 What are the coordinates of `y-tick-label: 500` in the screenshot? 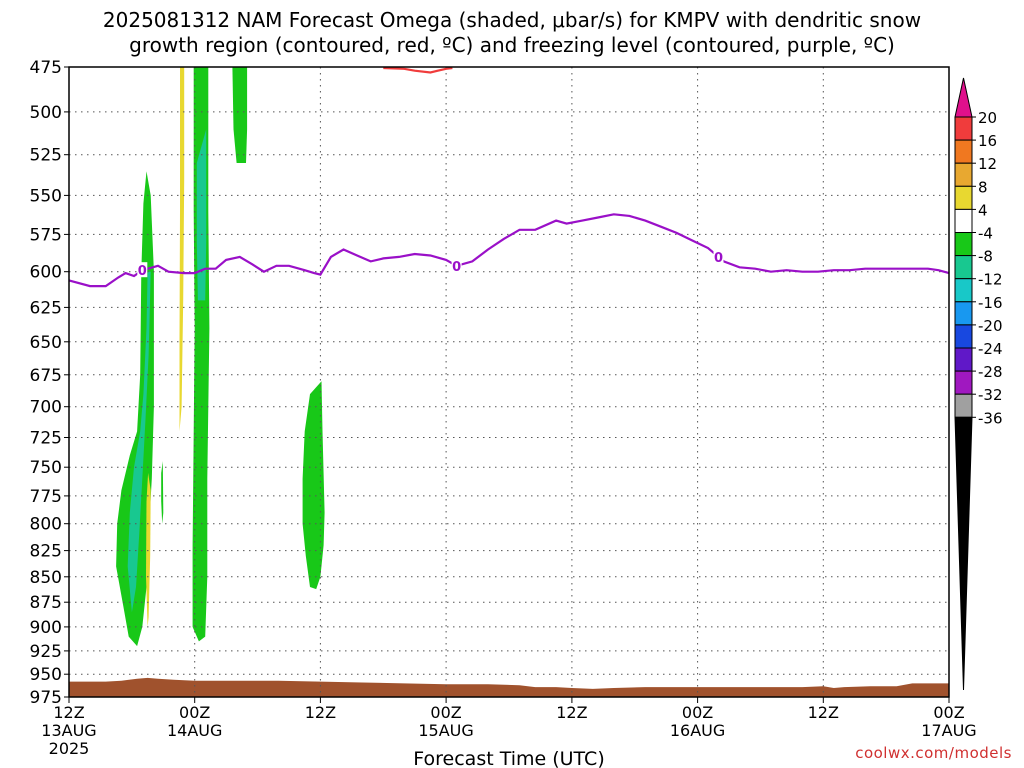 It's located at (46, 113).